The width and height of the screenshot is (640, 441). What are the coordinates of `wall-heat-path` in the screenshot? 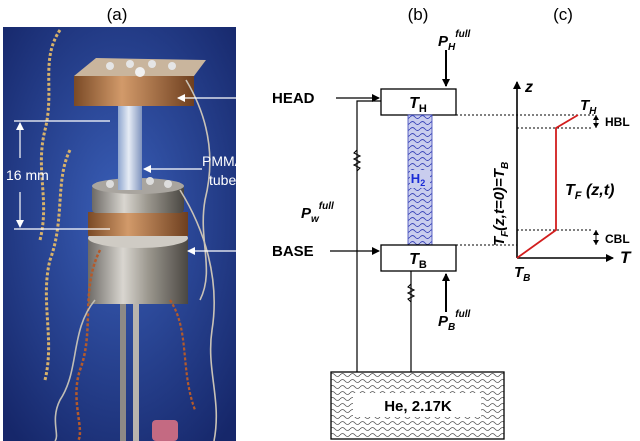 It's located at (368, 236).